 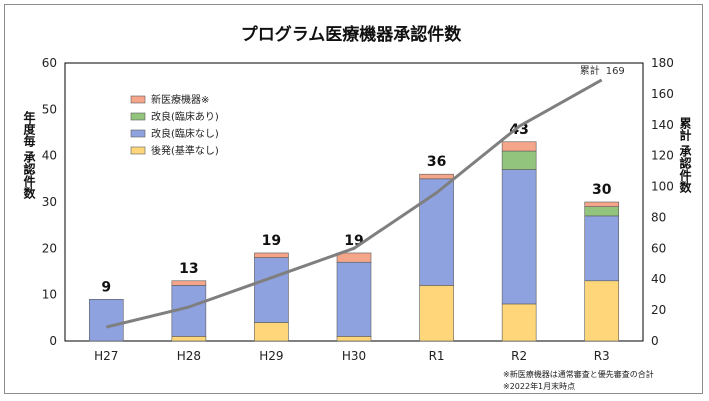 What do you see at coordinates (519, 356) in the screenshot?
I see `x-tick-label: R2` at bounding box center [519, 356].